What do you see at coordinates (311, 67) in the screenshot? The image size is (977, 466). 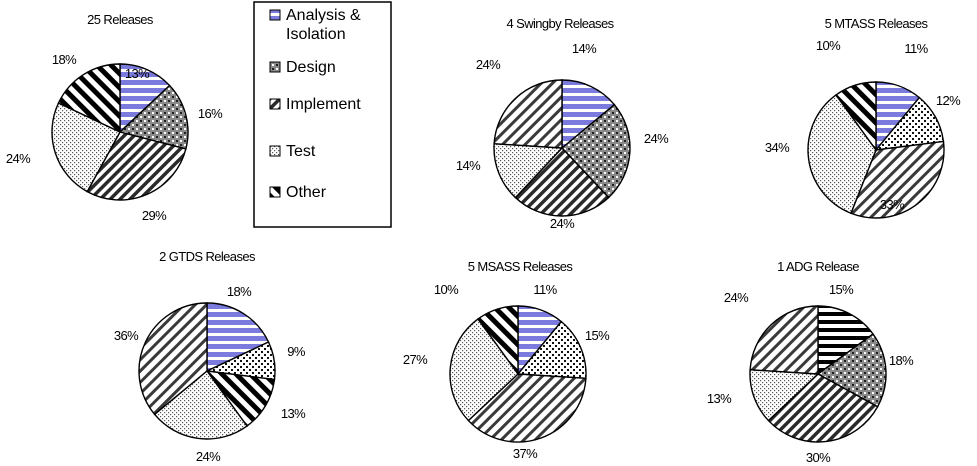 I see `legend-label: Design` at bounding box center [311, 67].